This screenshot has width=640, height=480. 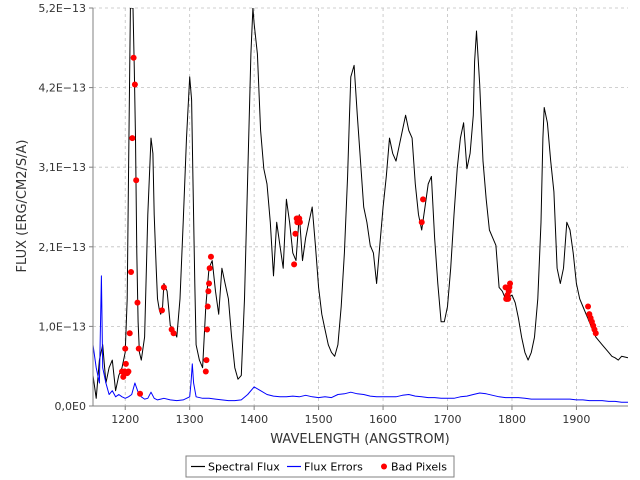 I want to click on legend: Spectral Flux Flux Errors Bad Pixels, so click(x=320, y=466).